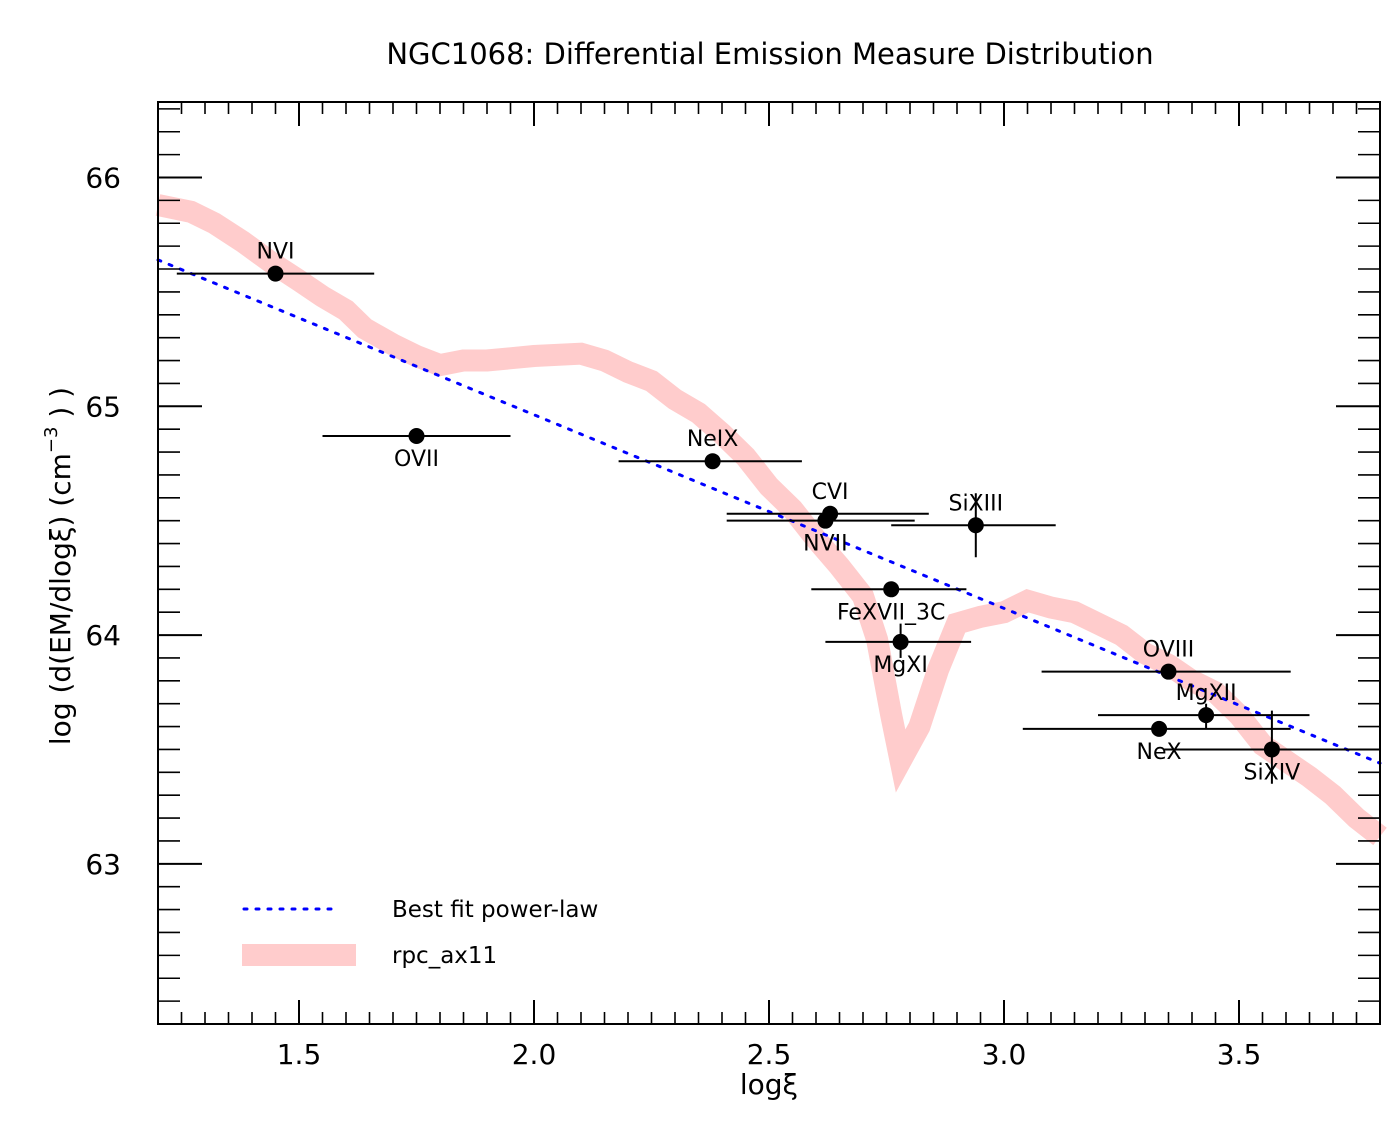 The image size is (1400, 1130). Describe the element at coordinates (1004, 1054) in the screenshot. I see `x-tick-label: 3.0` at that location.